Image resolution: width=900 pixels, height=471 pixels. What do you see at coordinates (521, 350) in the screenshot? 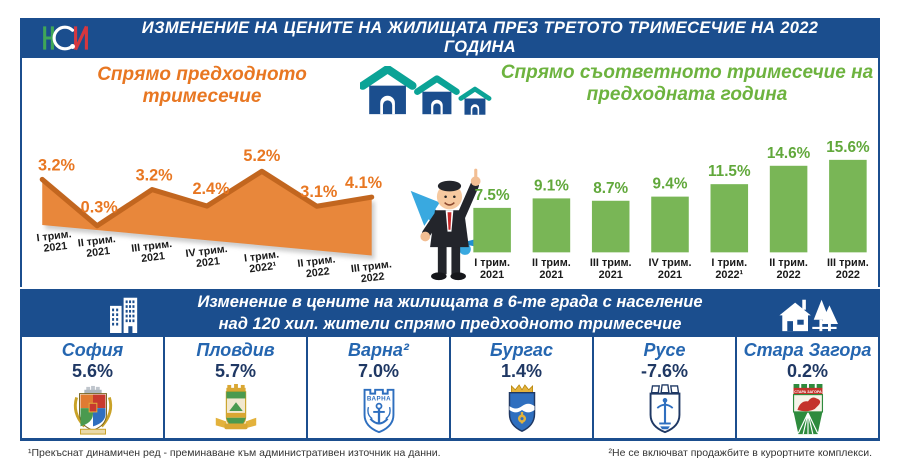
I see `city-name: Бургас` at bounding box center [521, 350].